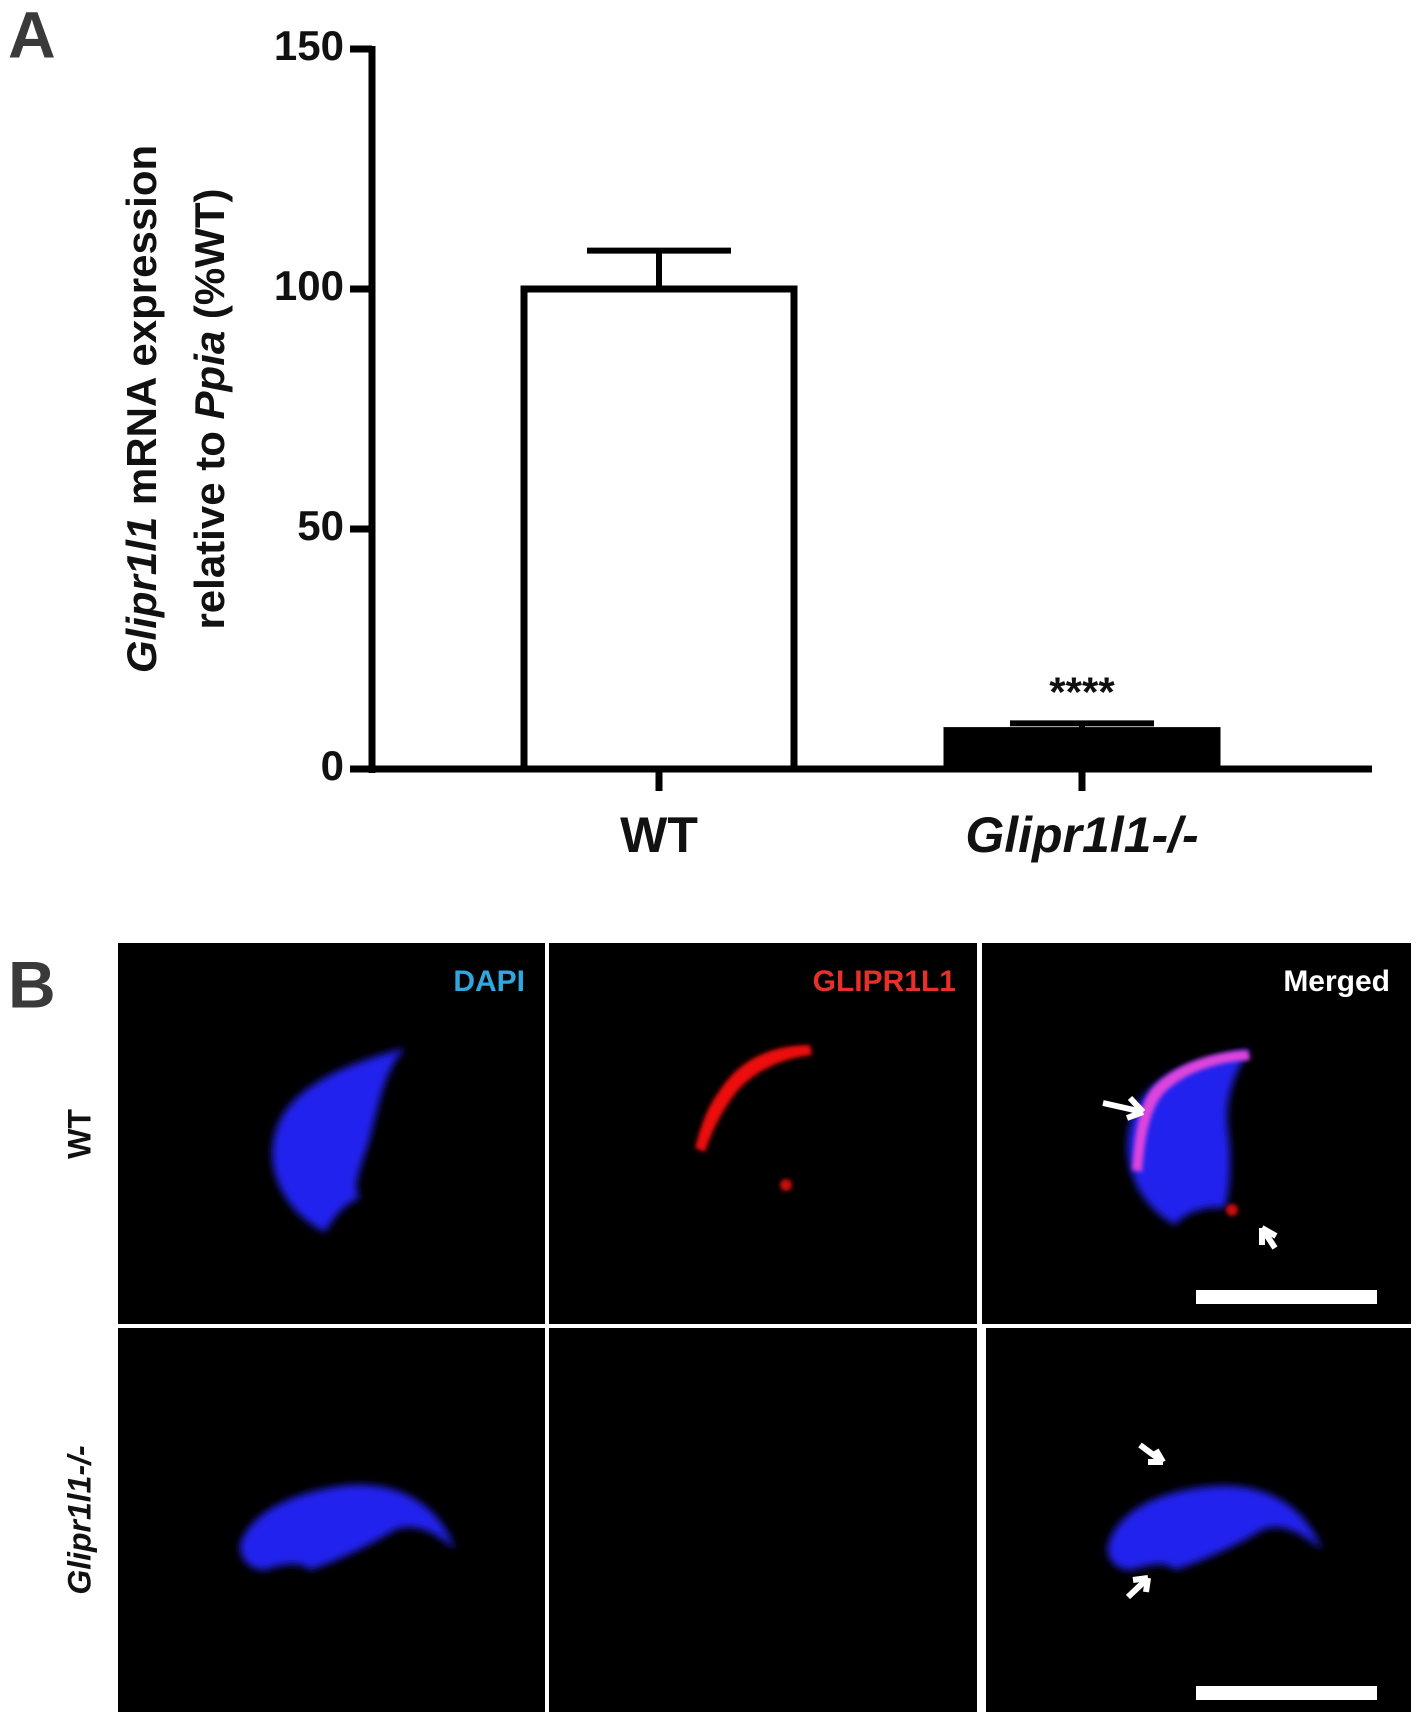 The image size is (1418, 1720). I want to click on panel-label: A, so click(32, 35).